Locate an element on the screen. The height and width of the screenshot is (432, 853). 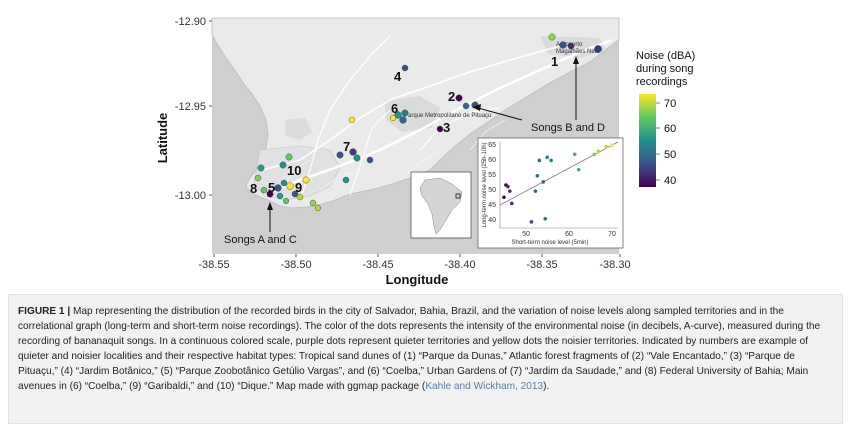
x-tick-label: -38.40 is located at coordinates (459, 265).